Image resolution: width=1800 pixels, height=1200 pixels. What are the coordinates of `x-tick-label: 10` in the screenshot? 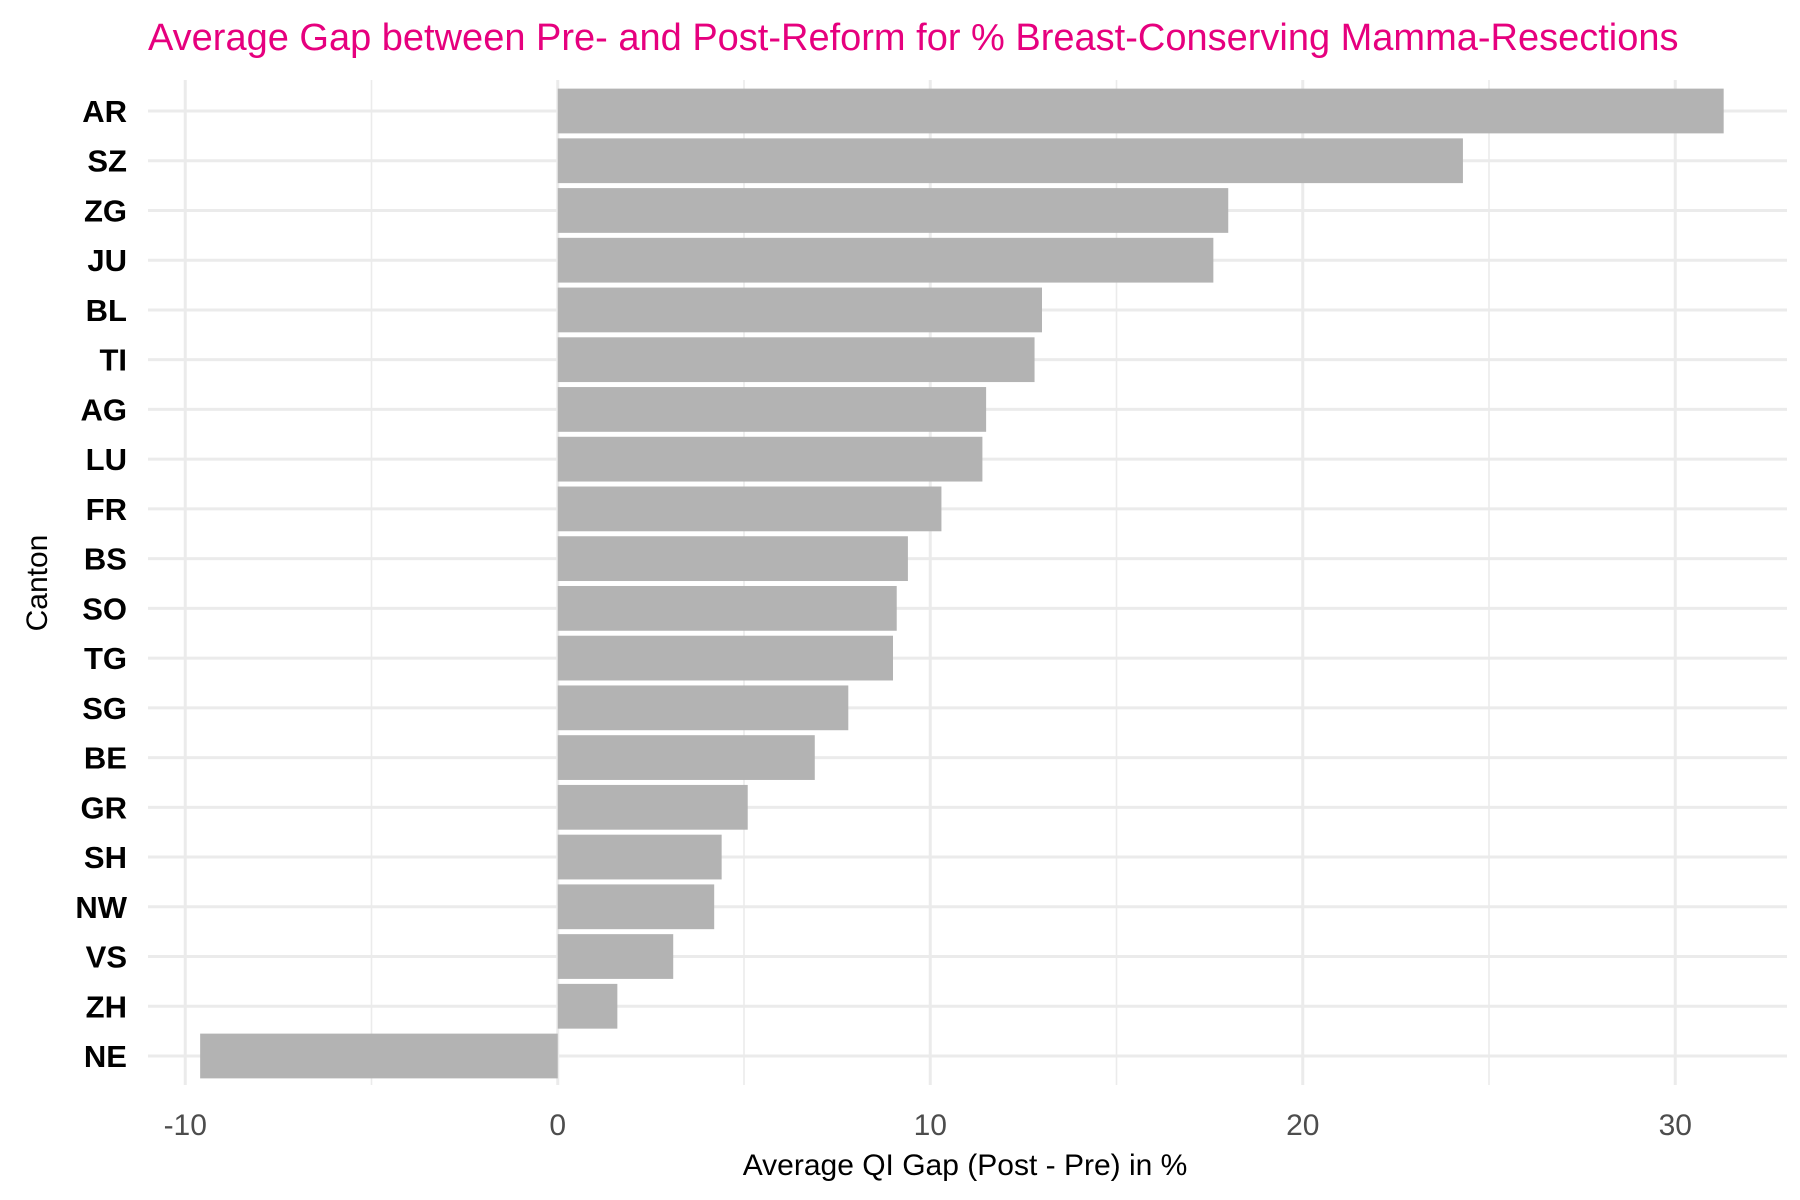 It's located at (930, 1125).